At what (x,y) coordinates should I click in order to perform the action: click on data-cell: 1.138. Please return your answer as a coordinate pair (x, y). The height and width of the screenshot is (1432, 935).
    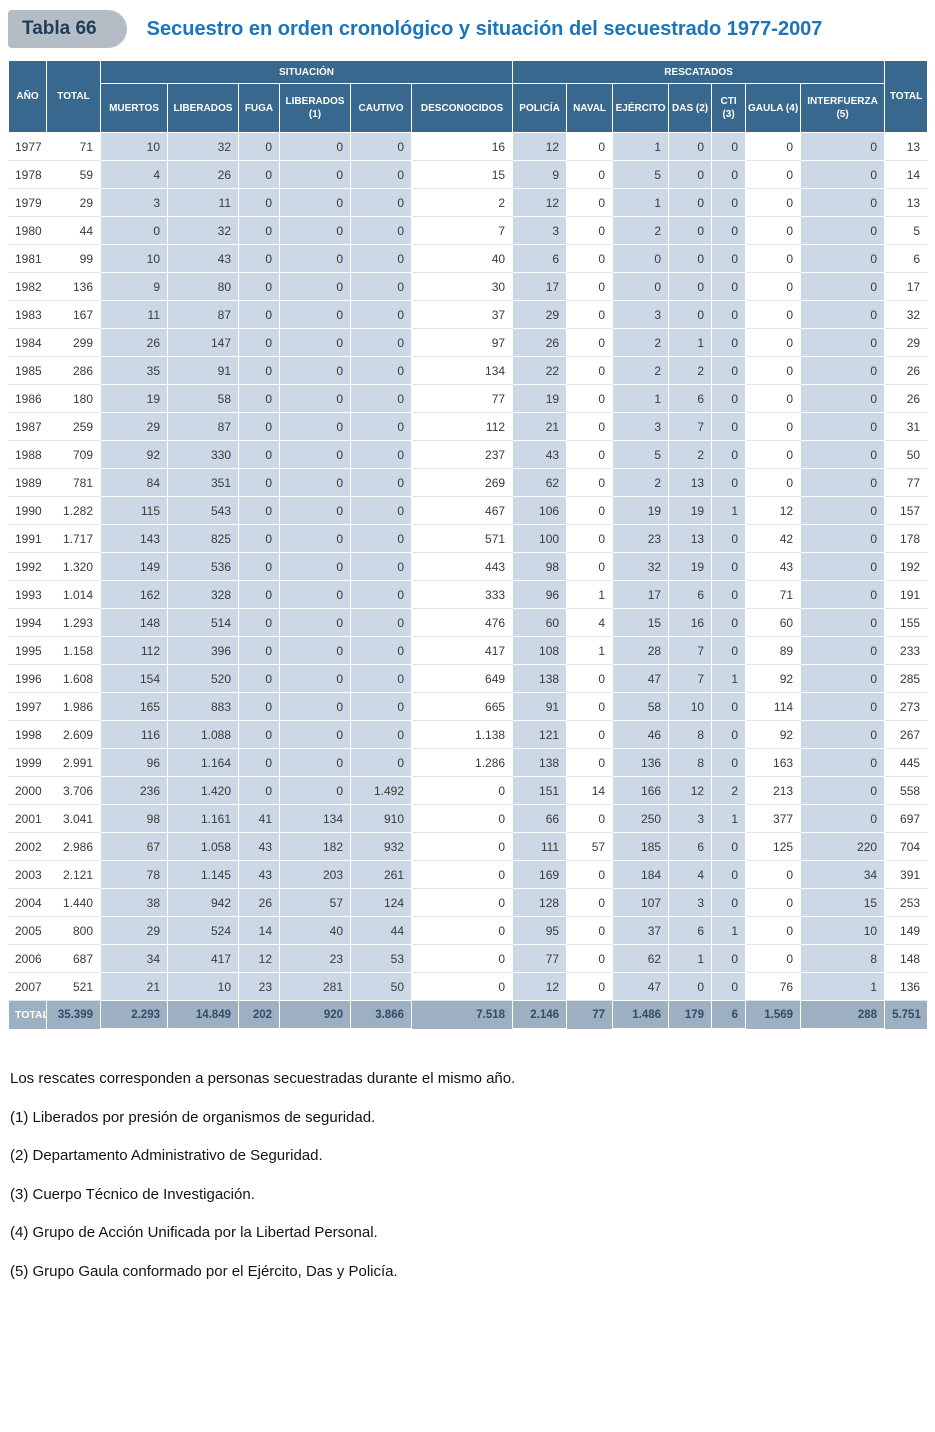
    Looking at the image, I should click on (462, 734).